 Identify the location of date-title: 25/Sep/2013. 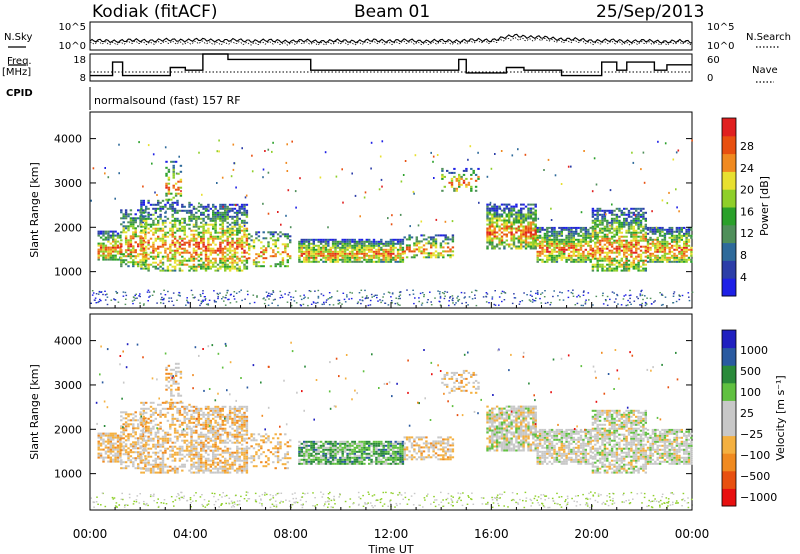
(650, 12).